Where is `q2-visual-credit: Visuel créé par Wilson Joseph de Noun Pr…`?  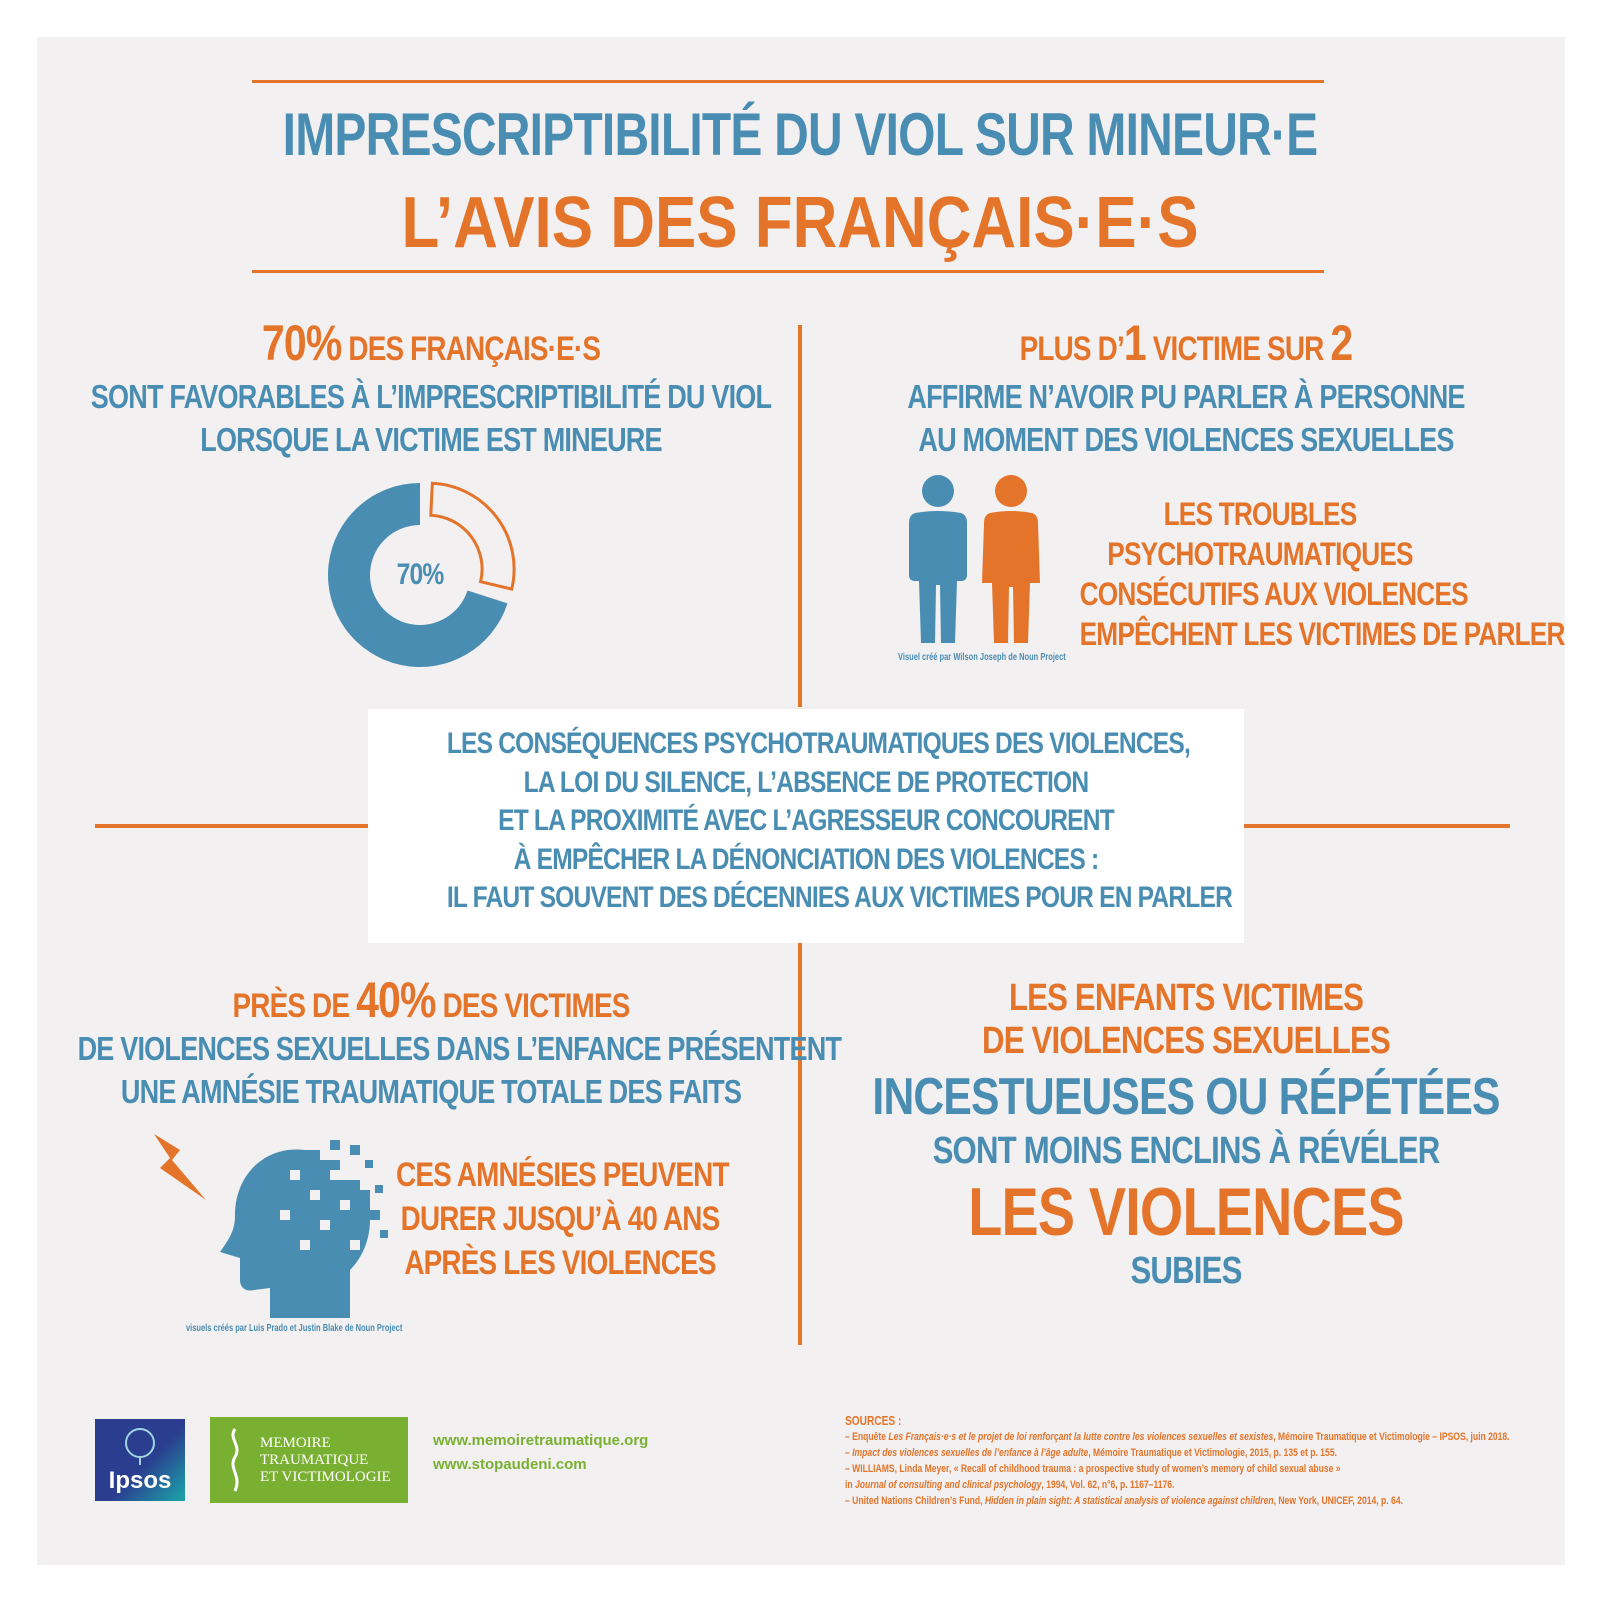 q2-visual-credit: Visuel créé par Wilson Joseph de Noun Pr… is located at coordinates (982, 657).